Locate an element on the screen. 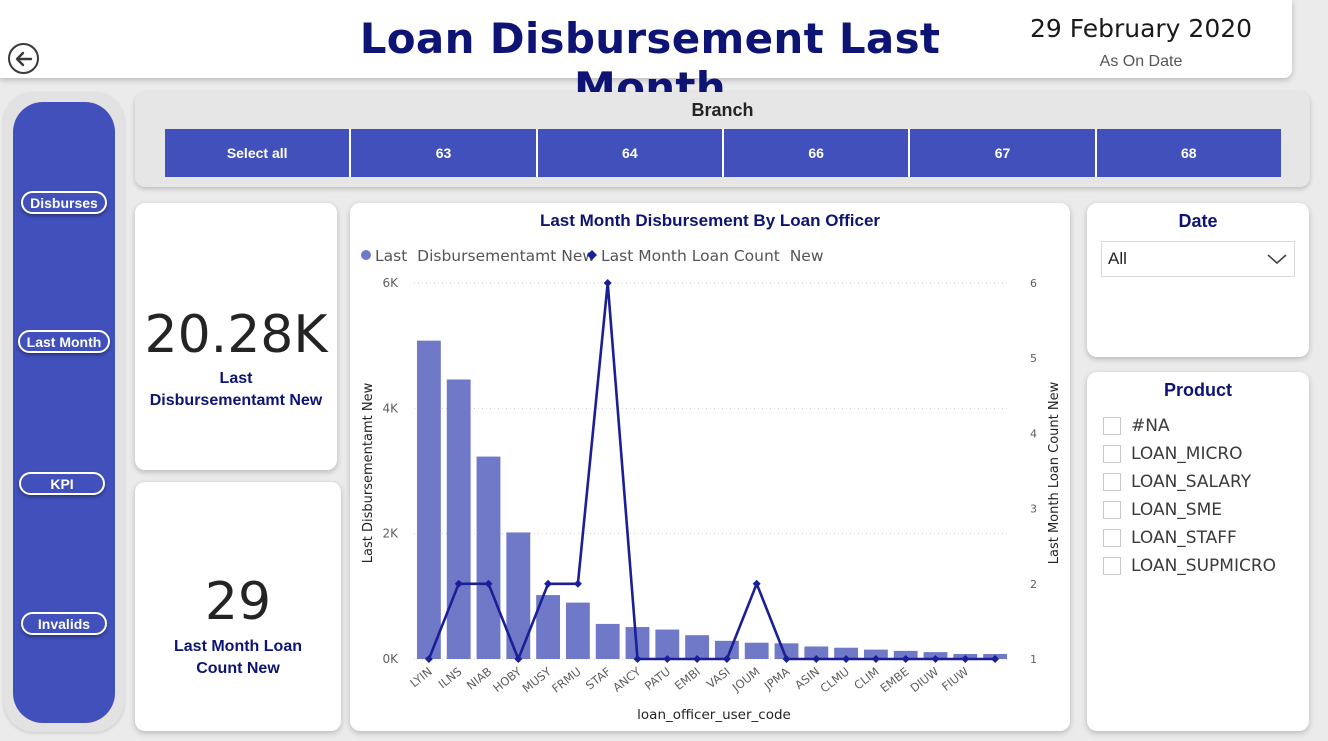  y-tick-label: 4K is located at coordinates (390, 408).